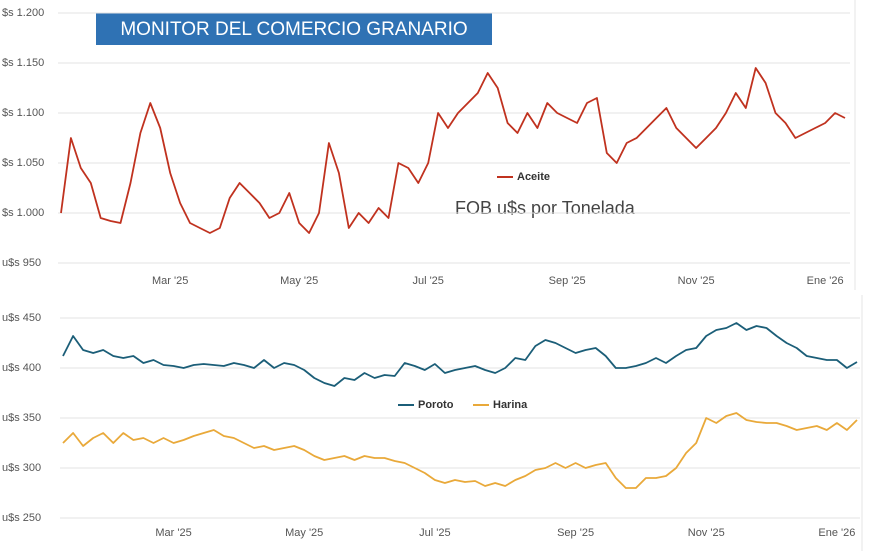  What do you see at coordinates (23, 213) in the screenshot?
I see `y-tick-label: $s 1.000` at bounding box center [23, 213].